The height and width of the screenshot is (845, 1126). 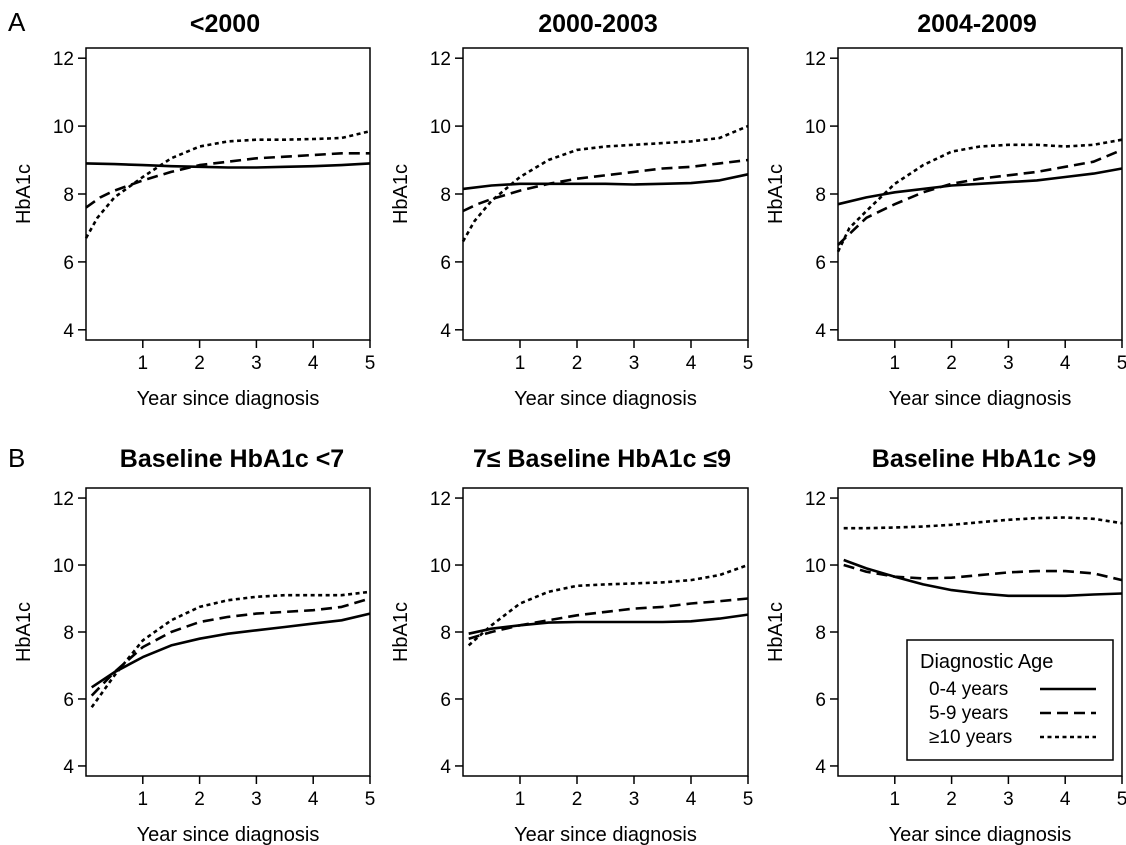 What do you see at coordinates (16, 458) in the screenshot?
I see `panel-letter-b: B` at bounding box center [16, 458].